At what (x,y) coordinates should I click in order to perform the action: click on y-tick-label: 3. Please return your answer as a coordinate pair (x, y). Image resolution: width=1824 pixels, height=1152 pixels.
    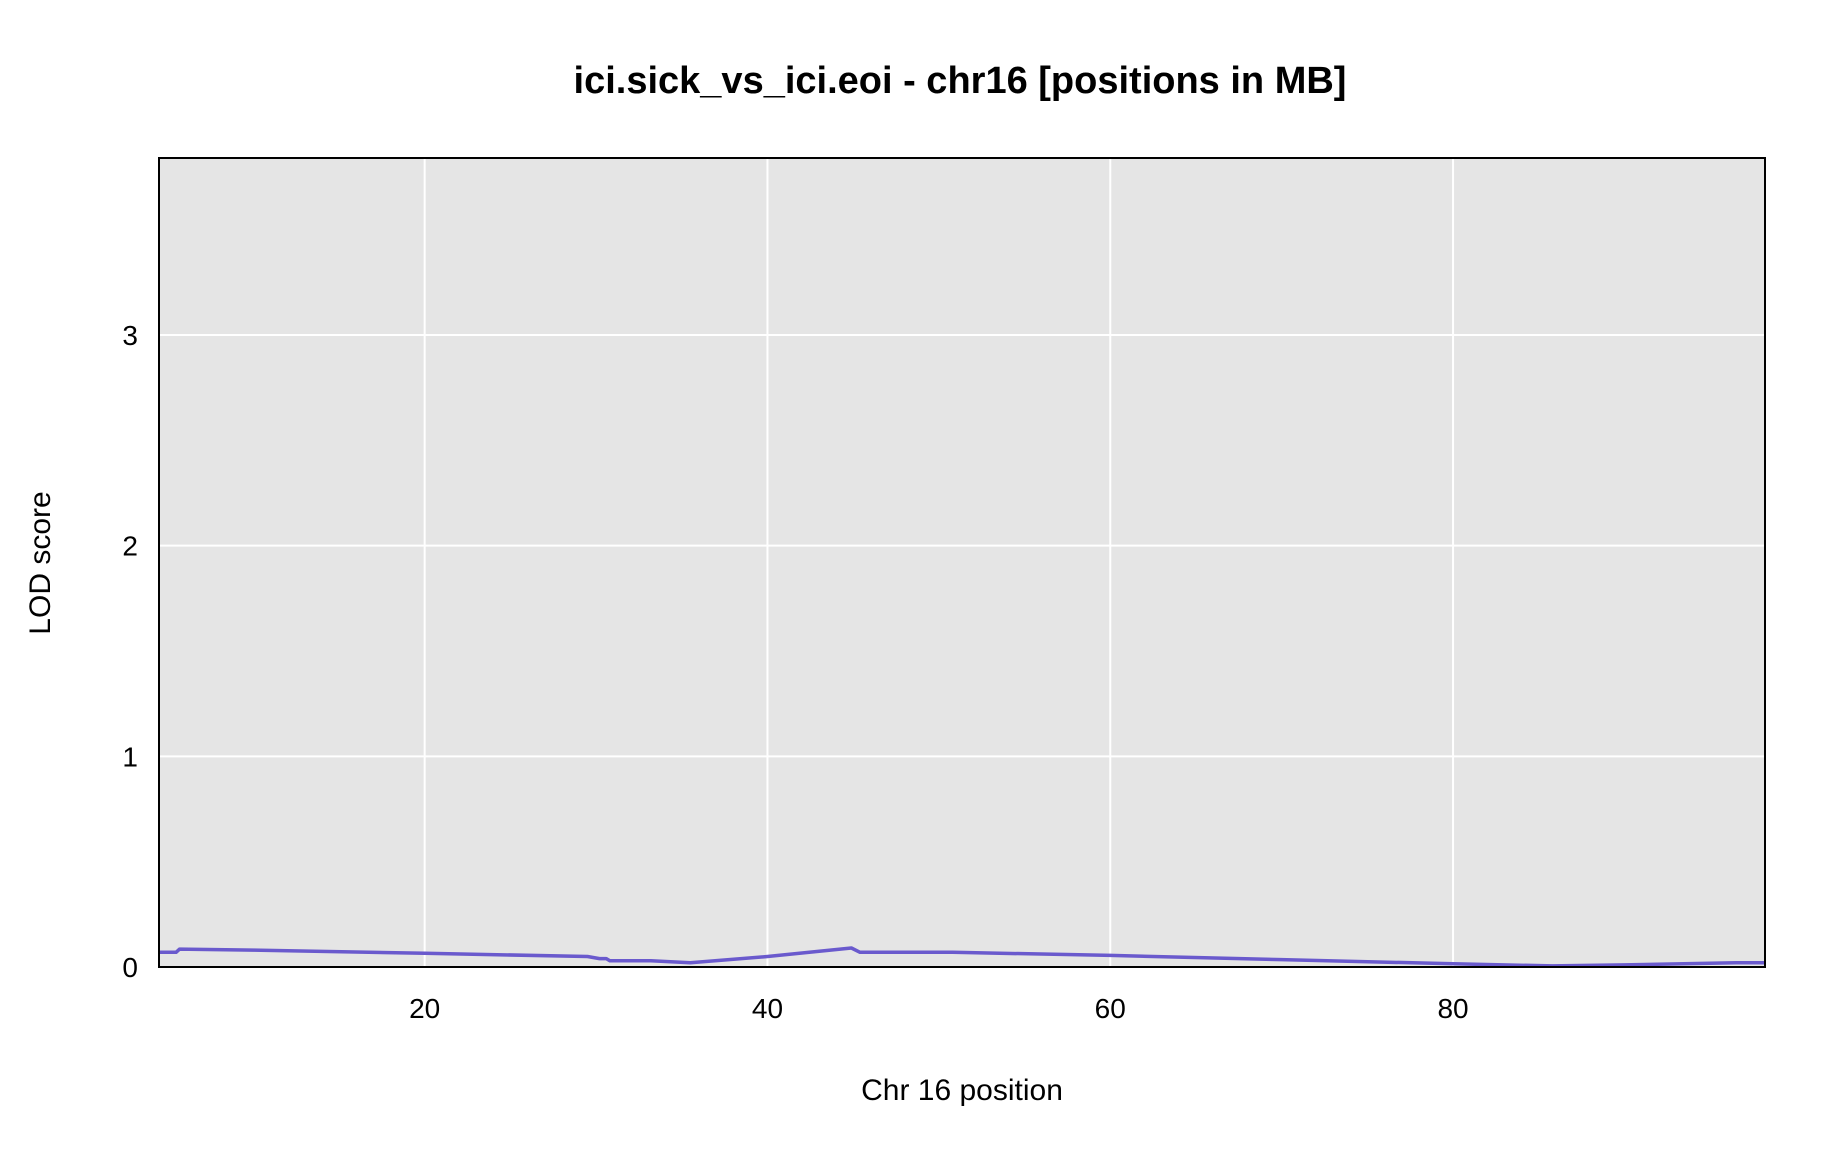
    Looking at the image, I should click on (130, 335).